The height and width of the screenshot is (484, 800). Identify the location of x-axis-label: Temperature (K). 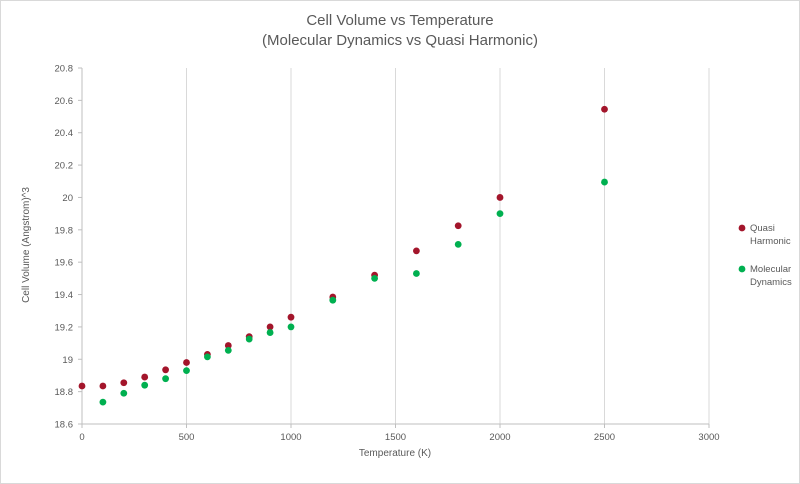
(395, 453).